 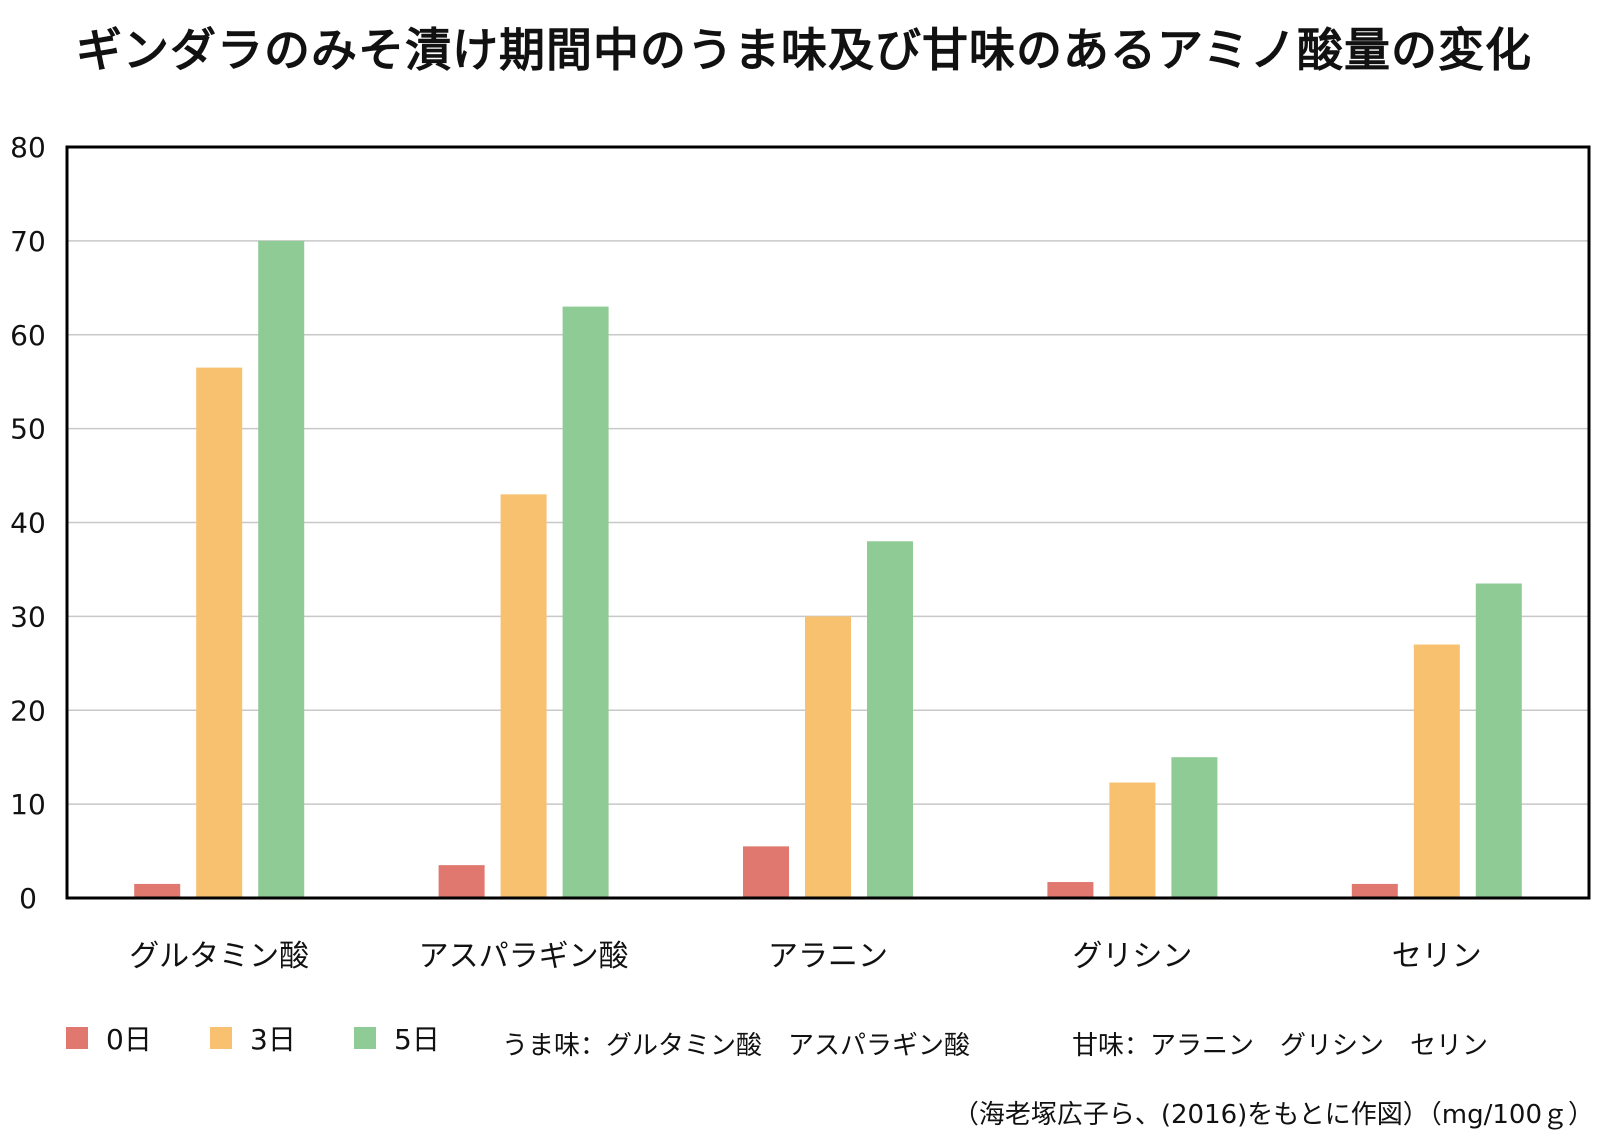 I want to click on legend-label-1: 3日, so click(x=273, y=1039).